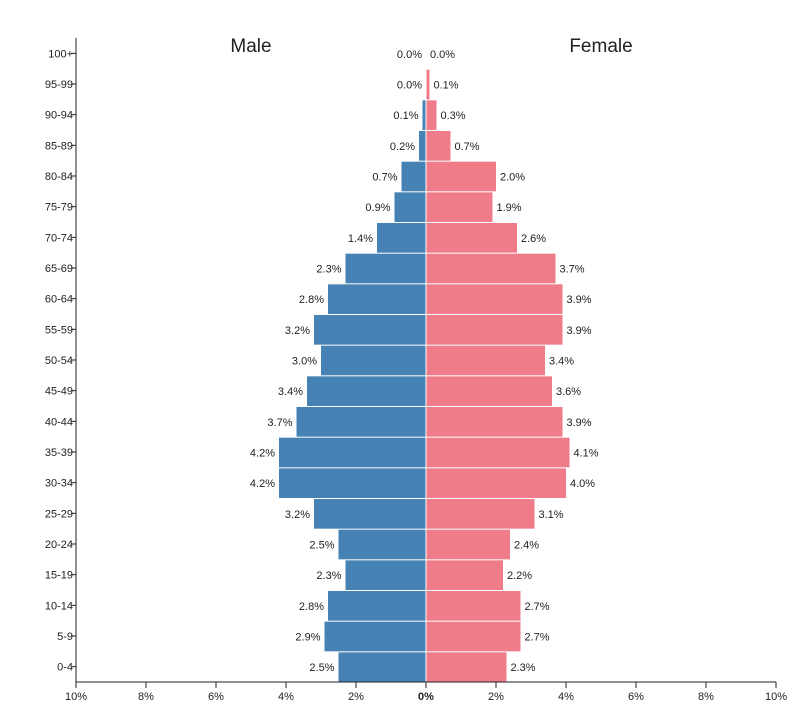  What do you see at coordinates (426, 697) in the screenshot?
I see `x-tick-label: 0%` at bounding box center [426, 697].